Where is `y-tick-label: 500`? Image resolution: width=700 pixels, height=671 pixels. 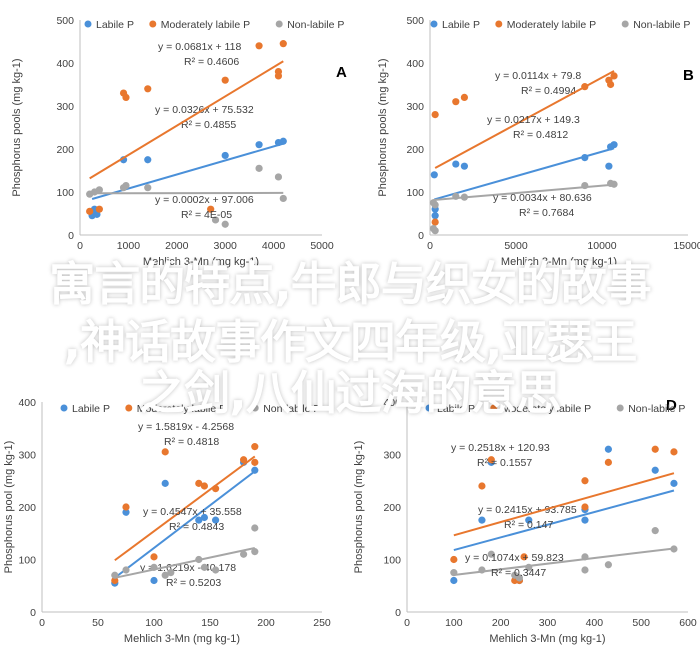 y-tick-label: 500 is located at coordinates (415, 21).